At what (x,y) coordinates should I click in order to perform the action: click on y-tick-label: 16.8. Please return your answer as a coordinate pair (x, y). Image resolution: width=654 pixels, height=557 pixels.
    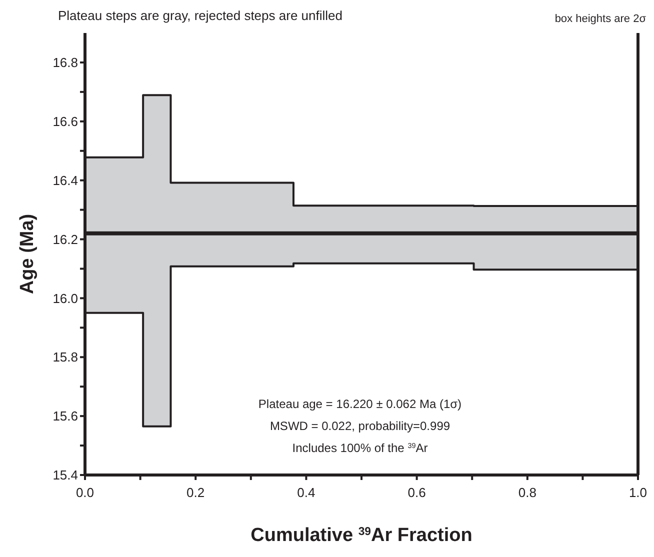
    Looking at the image, I should click on (65, 62).